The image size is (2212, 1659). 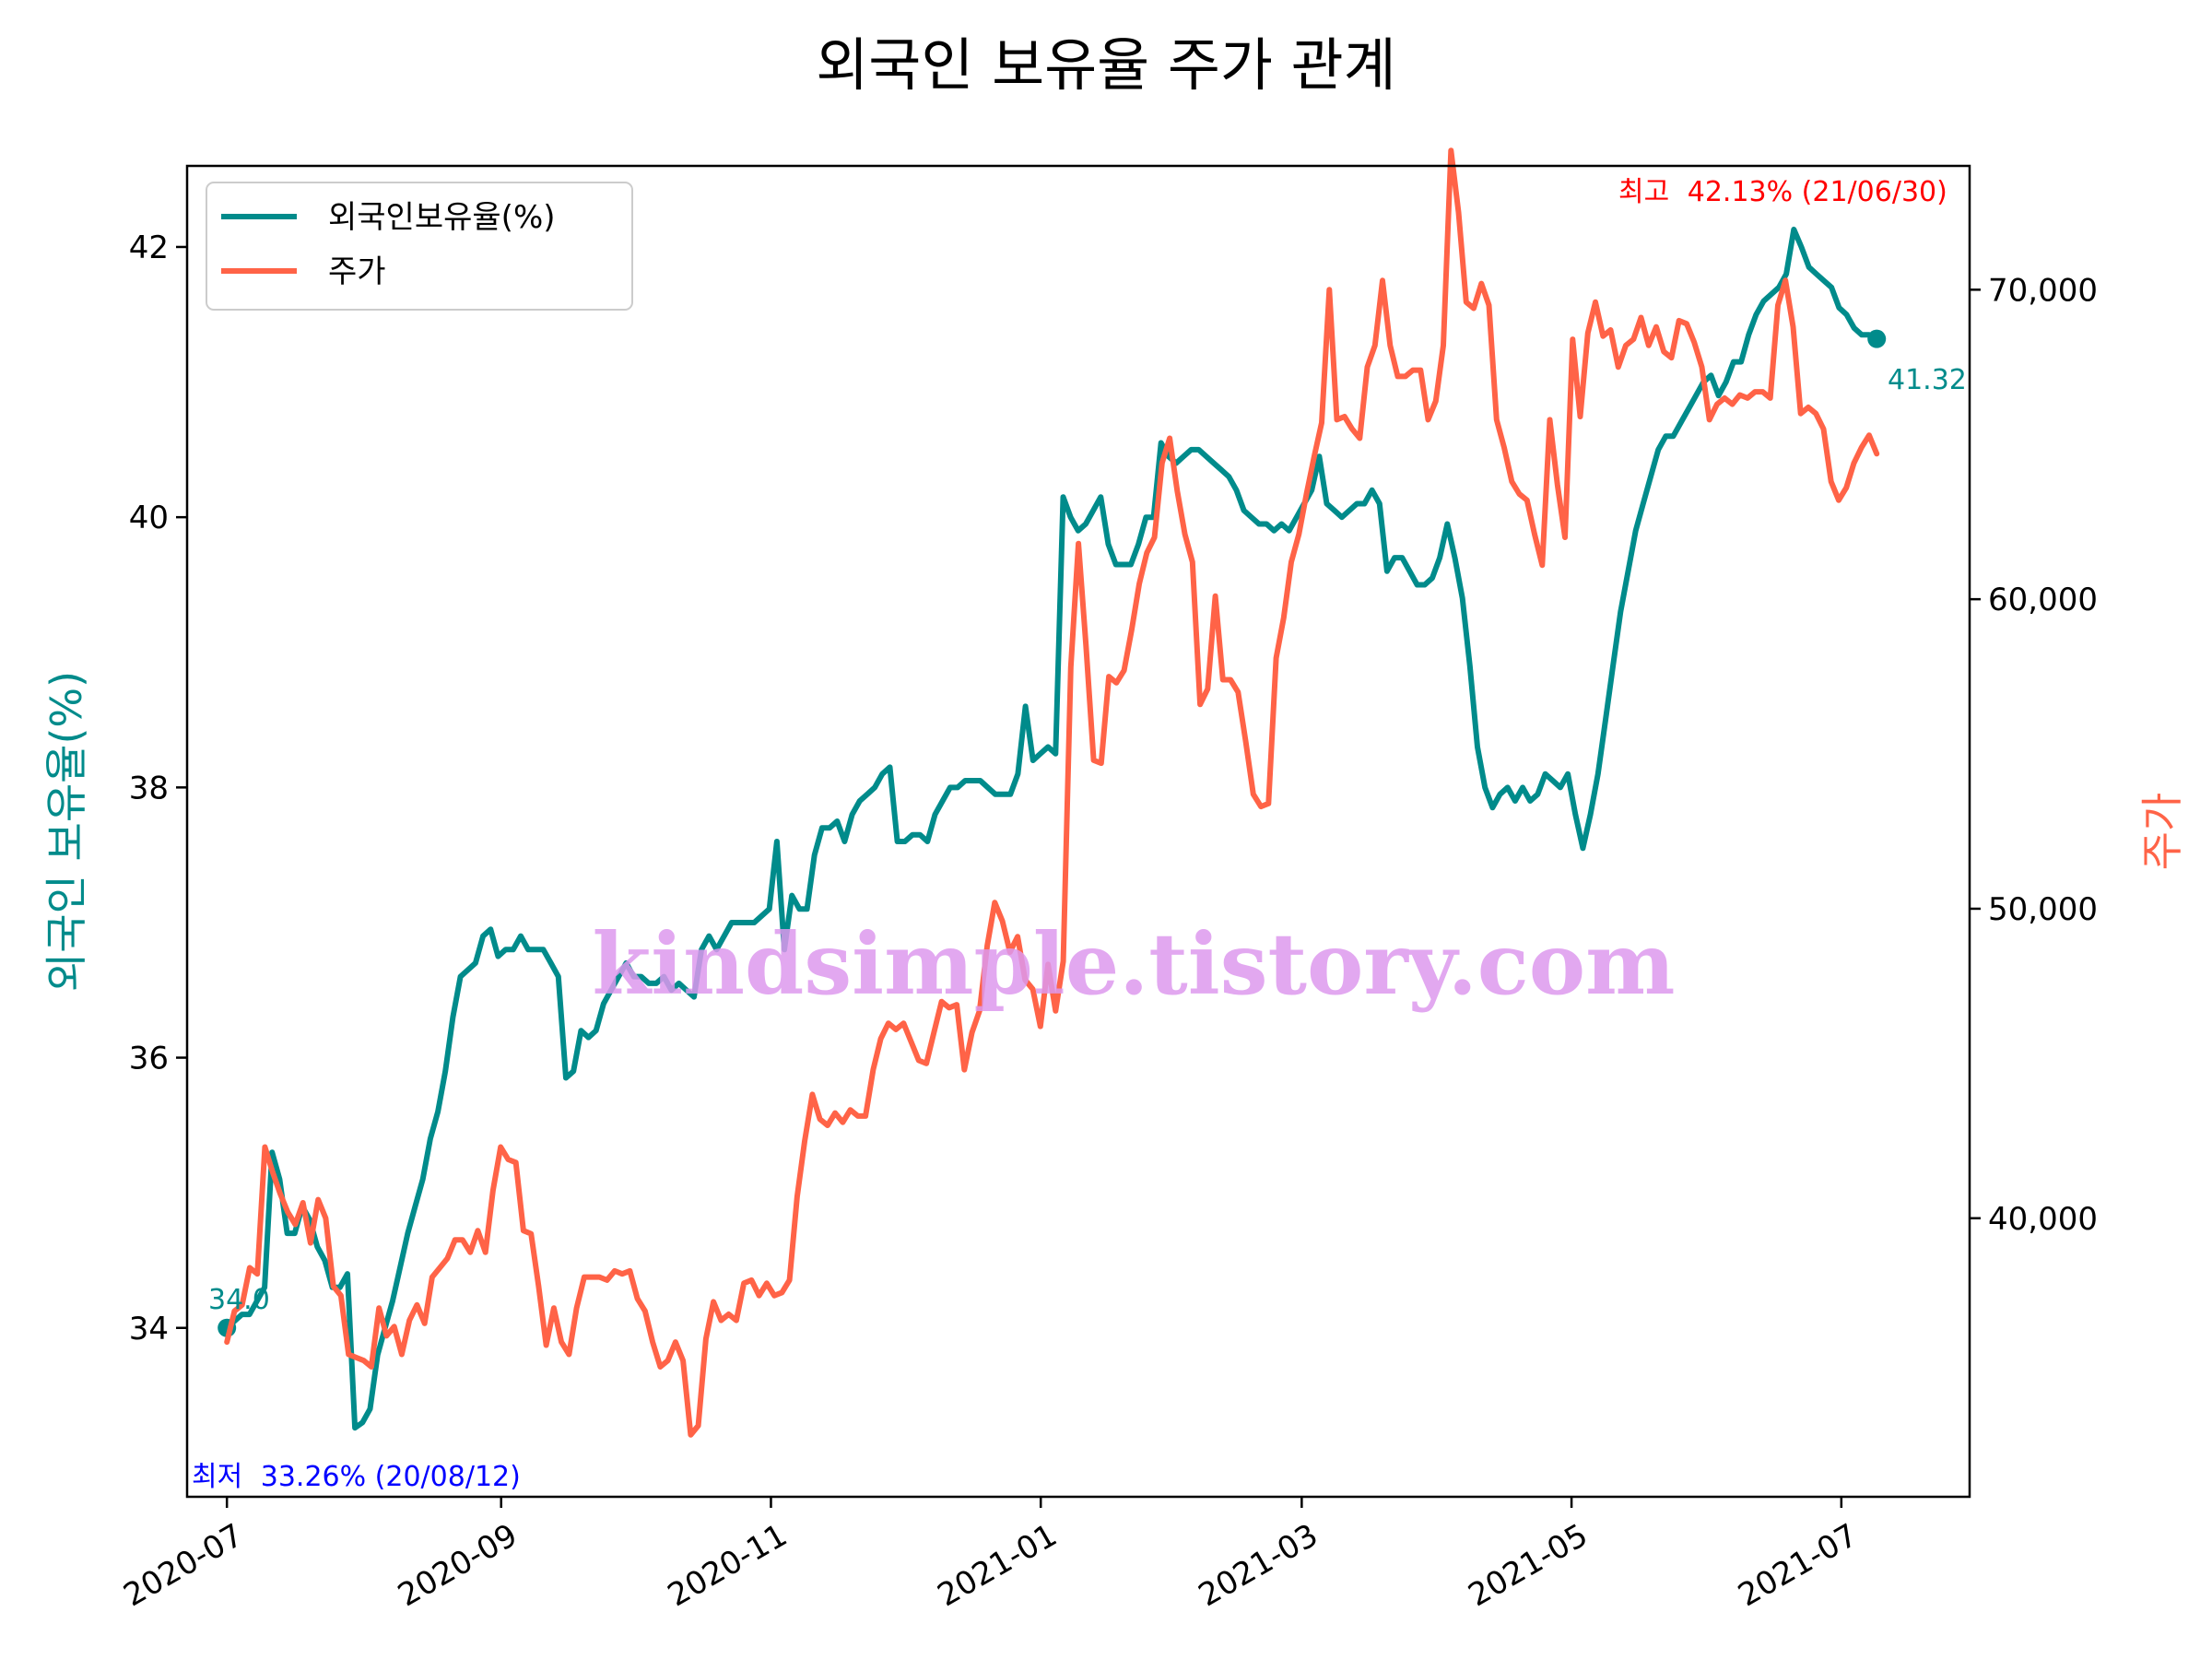 I want to click on legend: 외국인보유율(%) 주가, so click(x=419, y=246).